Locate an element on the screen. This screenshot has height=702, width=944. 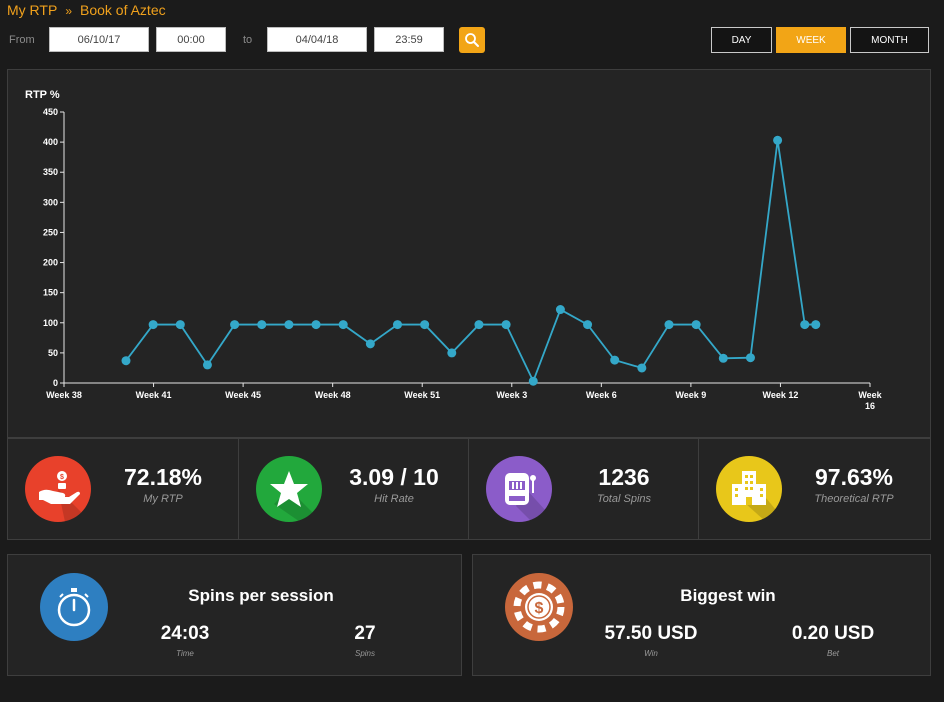
slot-machine-icon is located at coordinates (528, 497).